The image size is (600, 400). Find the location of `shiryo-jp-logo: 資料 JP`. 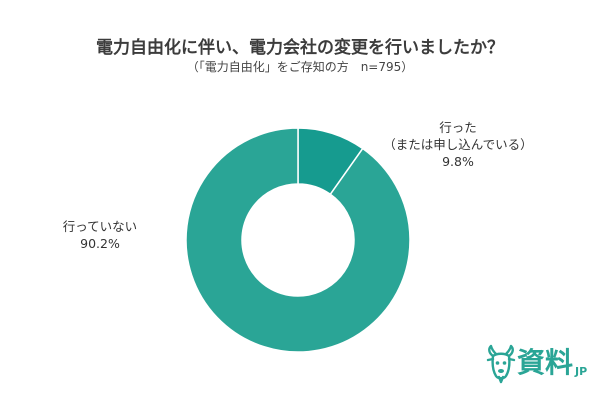

shiryo-jp-logo: 資料 JP is located at coordinates (541, 365).